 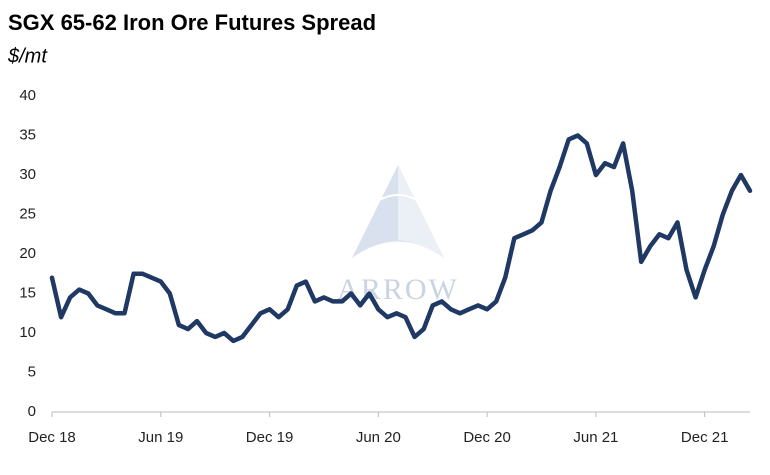 I want to click on y-tick-label: 30, so click(x=27, y=174).